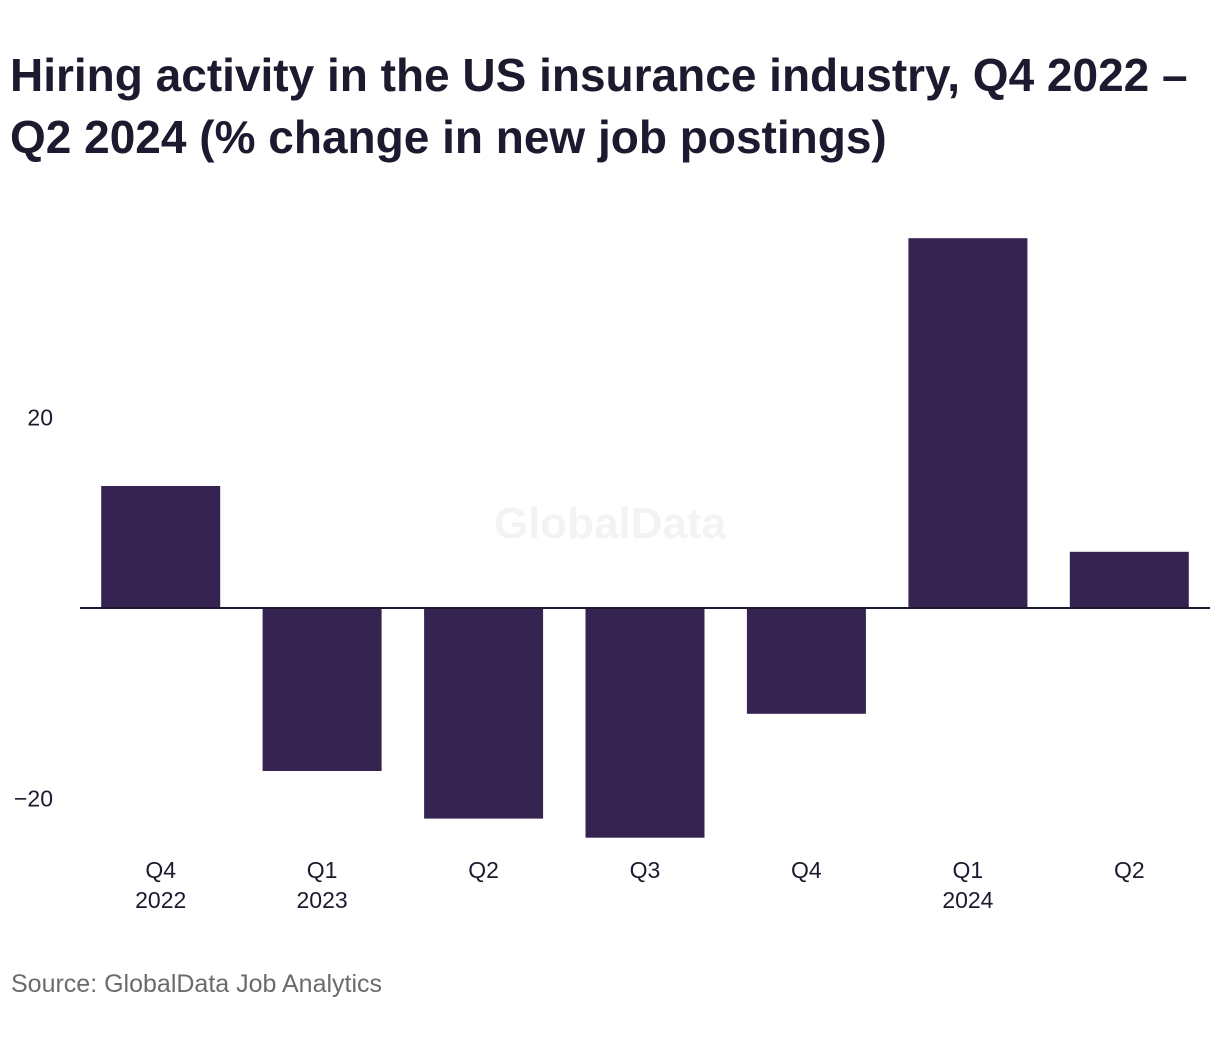 The width and height of the screenshot is (1220, 1044). I want to click on x-axis-ticks: Q4 2022 Q1 2023 Q2 Q3 Q4 Q1 2024 Q2, so click(640, 885).